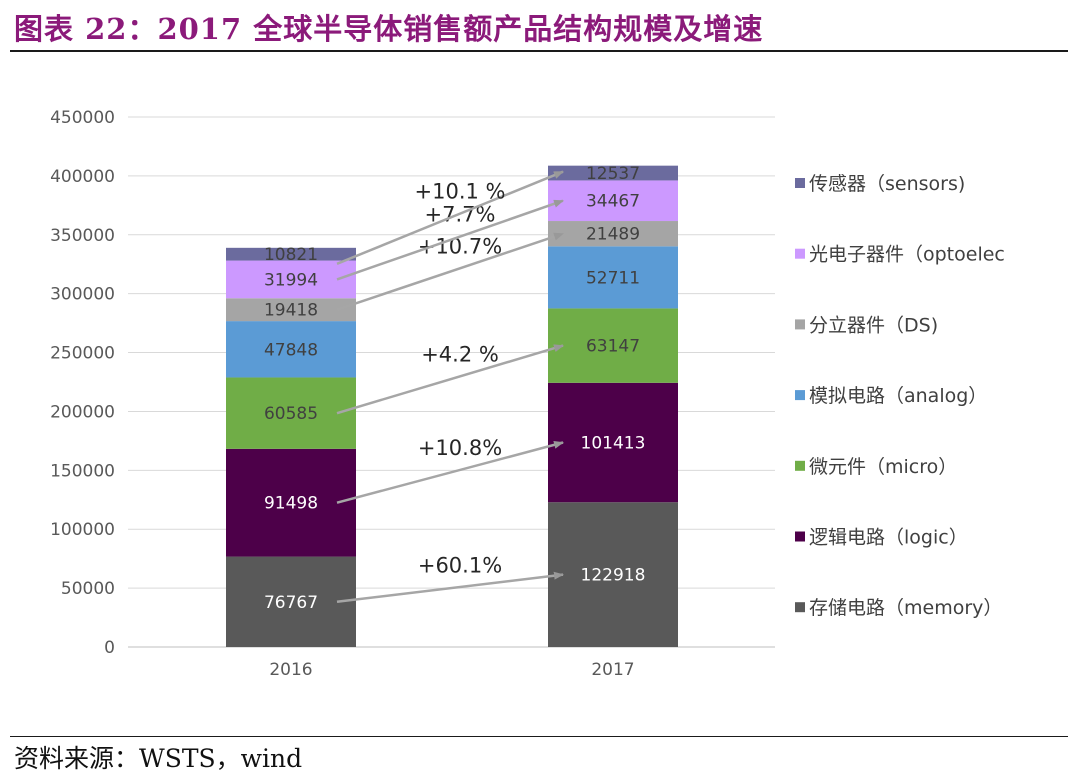 The image size is (1080, 784). I want to click on footer-divider, so click(539, 736).